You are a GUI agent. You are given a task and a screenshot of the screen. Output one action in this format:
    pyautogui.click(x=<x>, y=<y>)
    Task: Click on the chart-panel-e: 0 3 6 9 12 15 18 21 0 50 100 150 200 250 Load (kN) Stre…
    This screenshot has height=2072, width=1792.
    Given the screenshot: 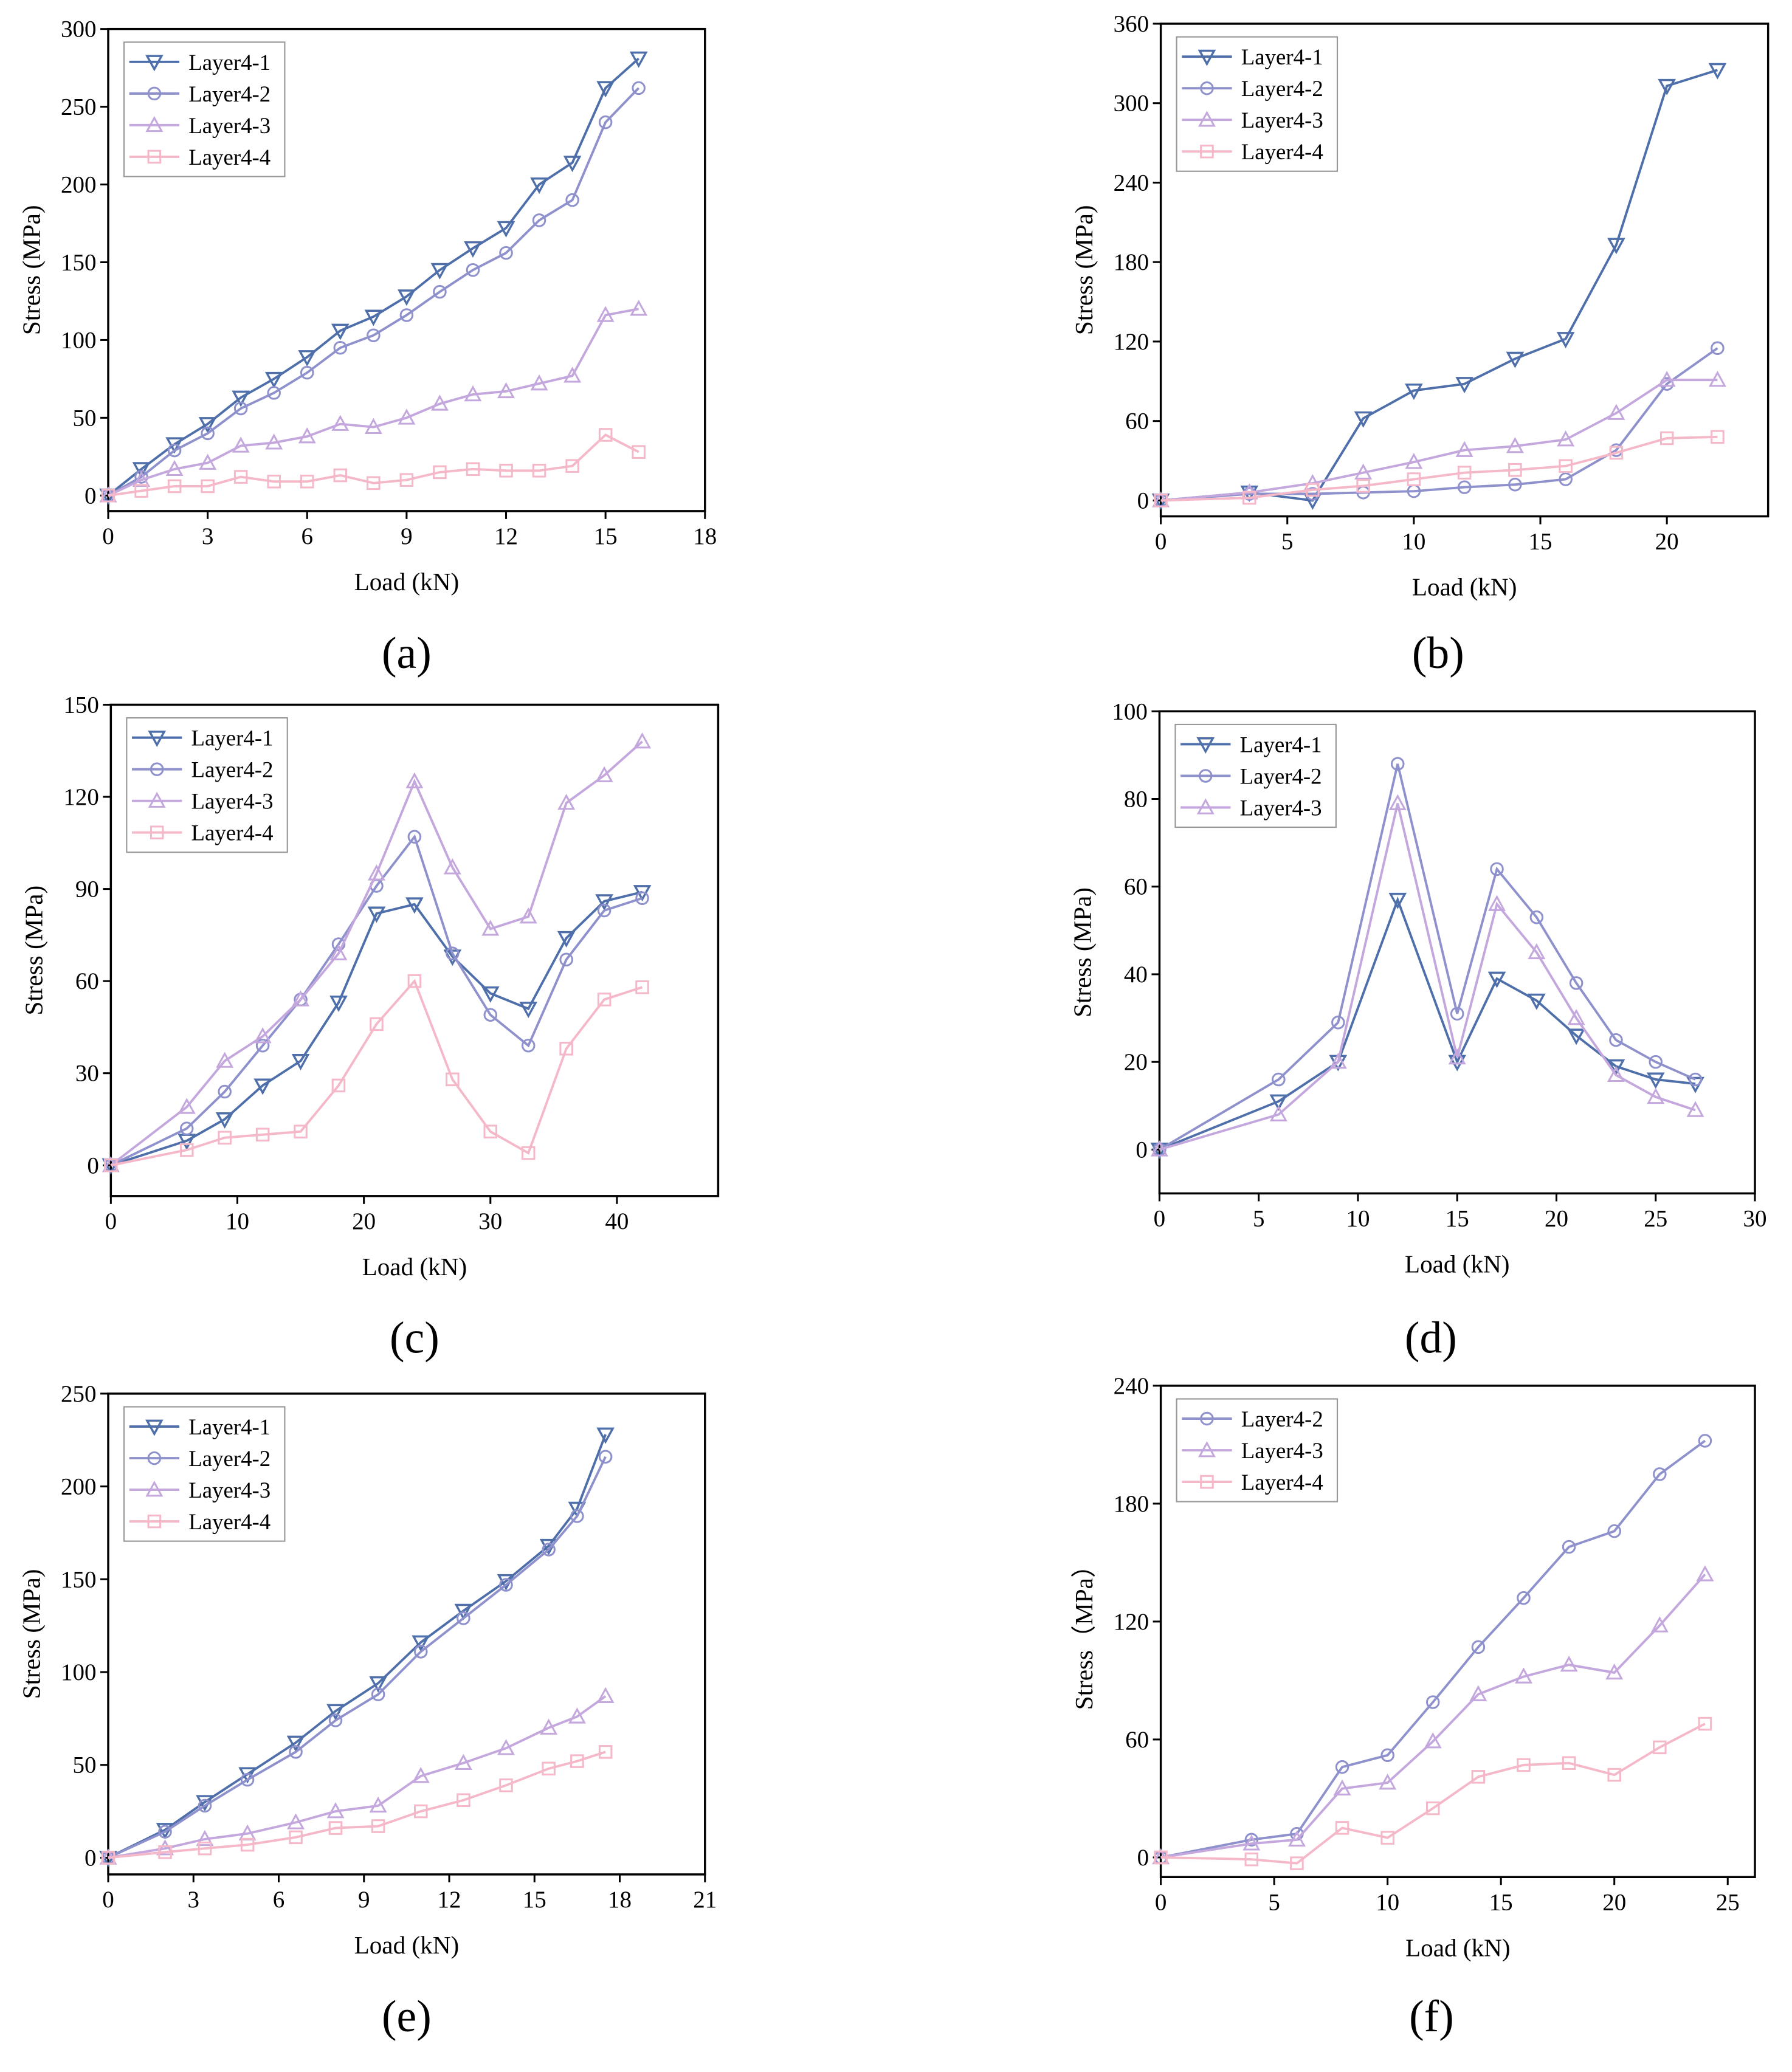 What is the action you would take?
    pyautogui.click(x=367, y=1711)
    